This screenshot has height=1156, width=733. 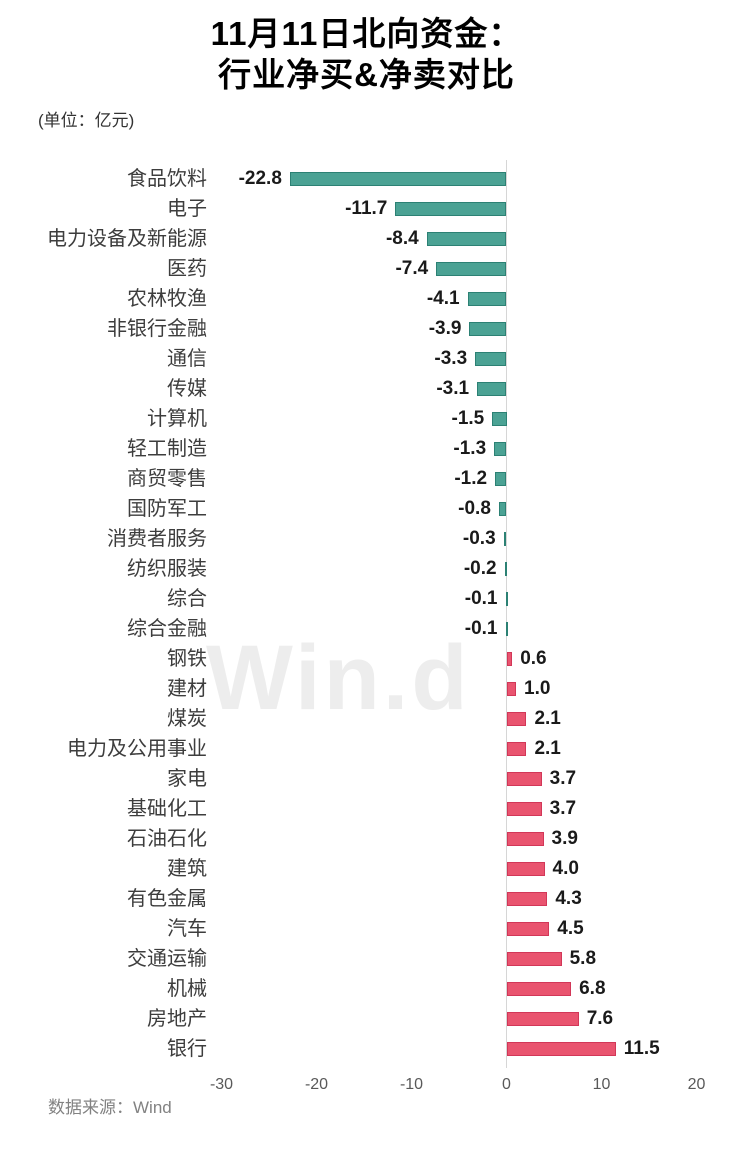 What do you see at coordinates (366, 809) in the screenshot?
I see `chart-row: 基础化工 3.7` at bounding box center [366, 809].